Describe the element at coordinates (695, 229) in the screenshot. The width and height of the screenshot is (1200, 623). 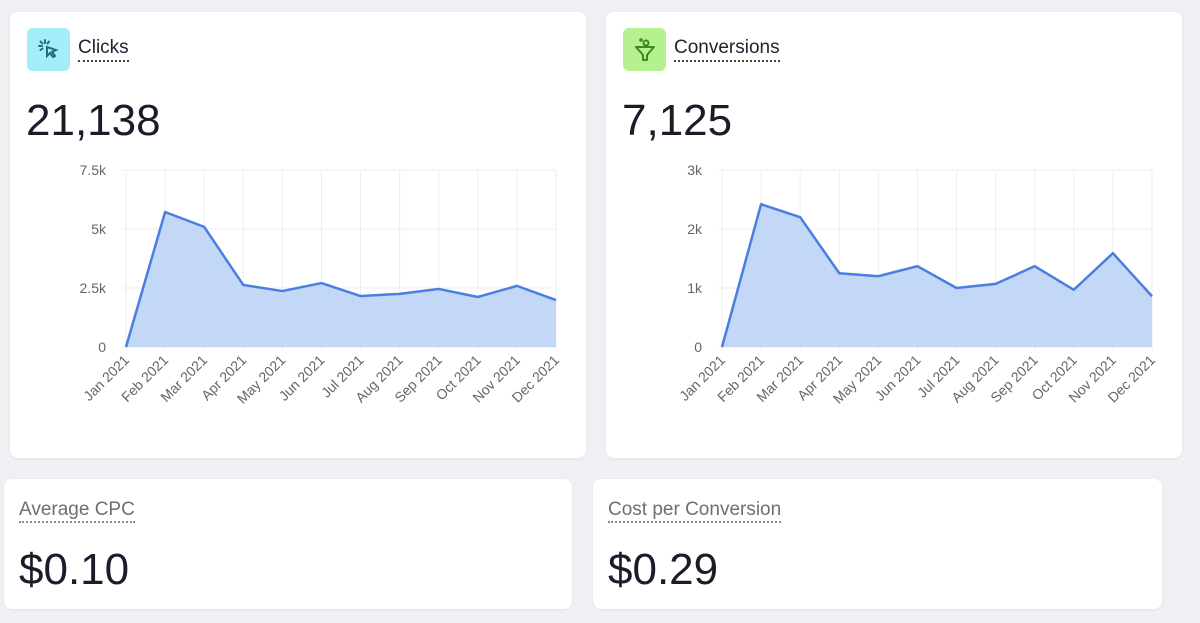
I see `y-tick-label: 2k` at that location.